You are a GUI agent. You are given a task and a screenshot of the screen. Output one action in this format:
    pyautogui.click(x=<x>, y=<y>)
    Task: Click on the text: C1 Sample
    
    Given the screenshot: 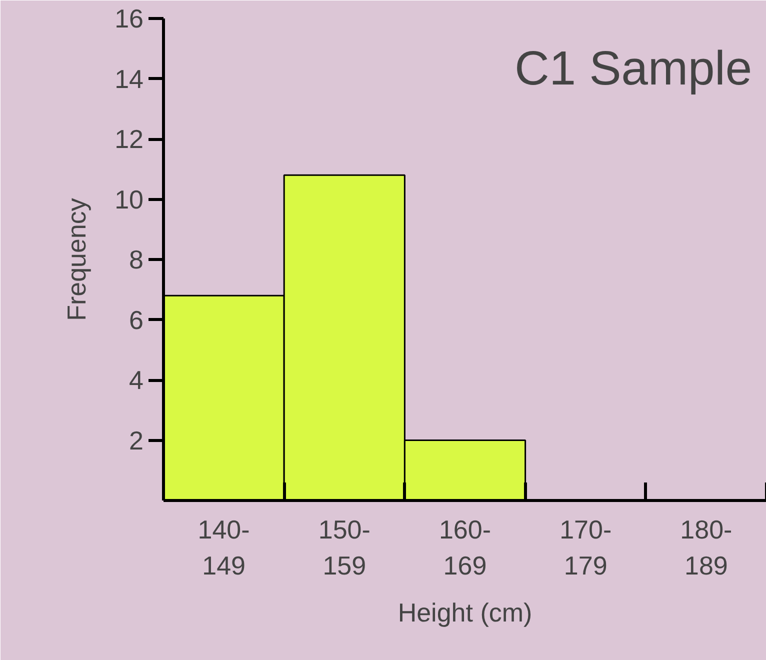 What is the action you would take?
    pyautogui.click(x=633, y=69)
    